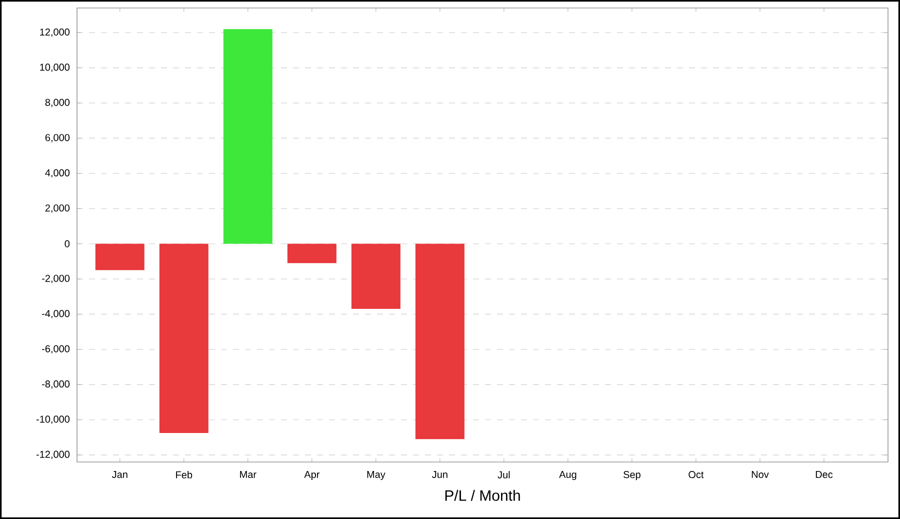 The image size is (900, 519). I want to click on y-tick-label: 10,000, so click(55, 68).